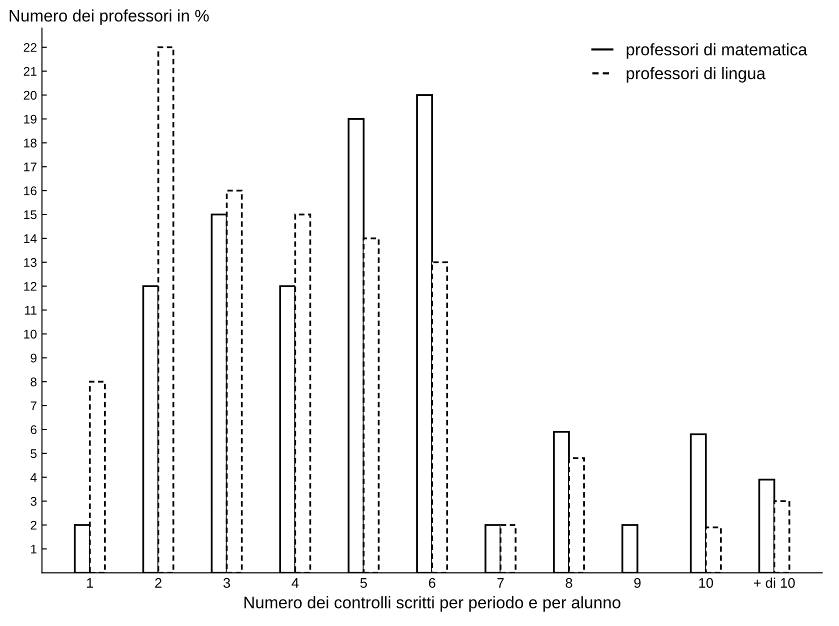  What do you see at coordinates (33, 477) in the screenshot?
I see `y-tick-label: 4` at bounding box center [33, 477].